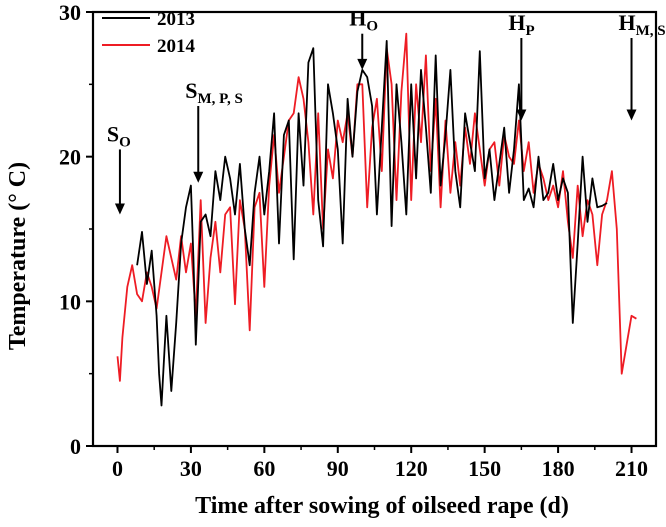 Image resolution: width=666 pixels, height=527 pixels. I want to click on annotation-label-2: HO, so click(363, 20).